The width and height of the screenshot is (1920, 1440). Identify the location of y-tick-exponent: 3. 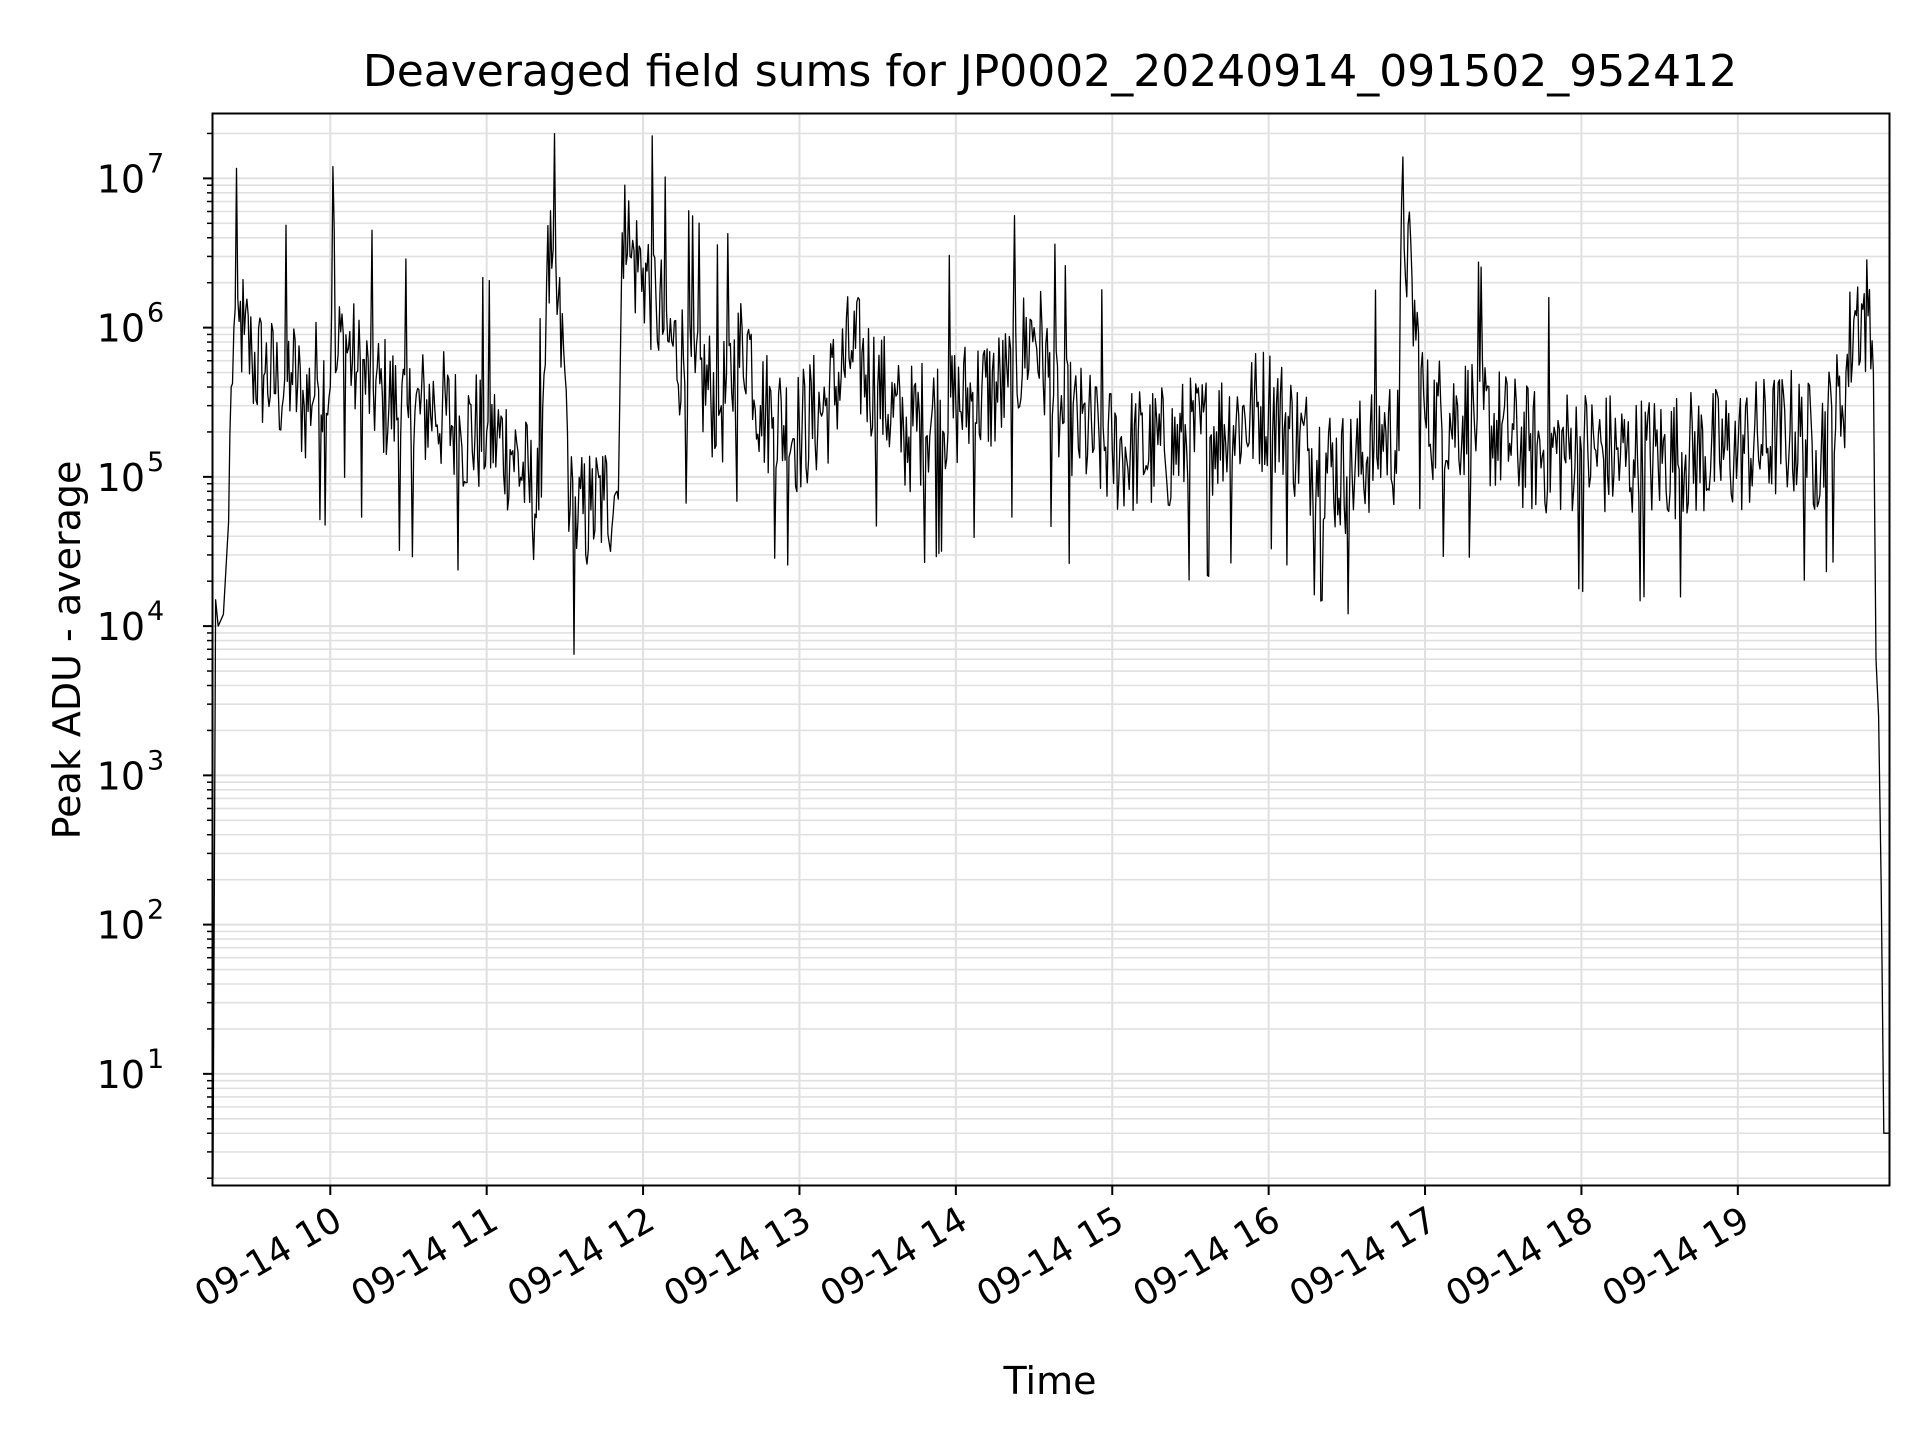
(155, 760).